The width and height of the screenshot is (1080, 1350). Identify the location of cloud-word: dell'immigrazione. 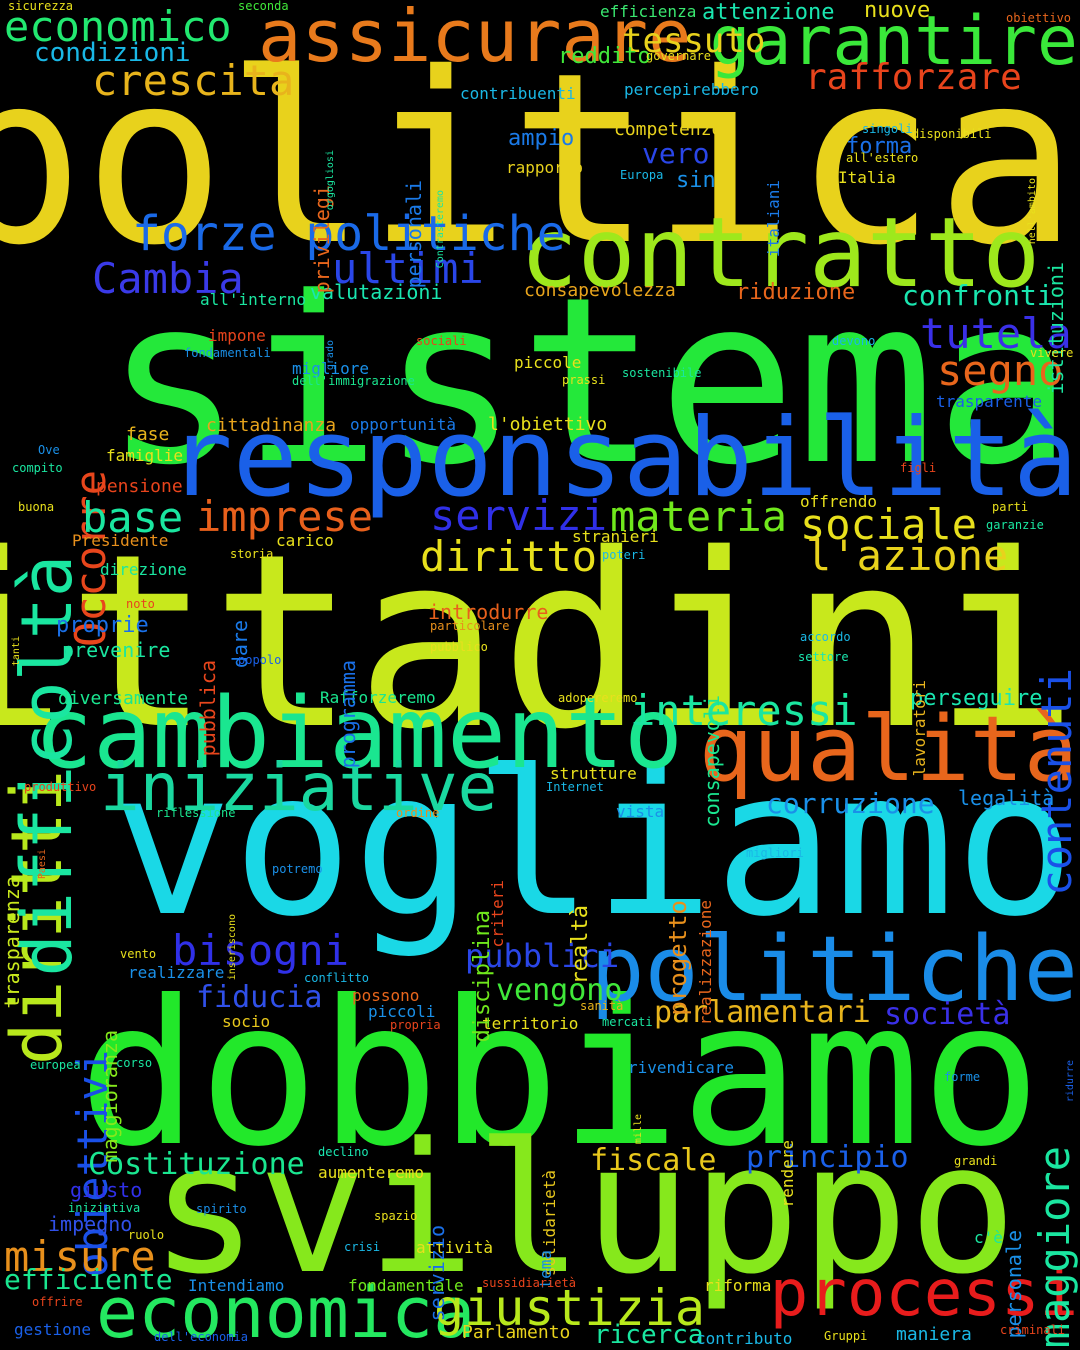
(353, 381).